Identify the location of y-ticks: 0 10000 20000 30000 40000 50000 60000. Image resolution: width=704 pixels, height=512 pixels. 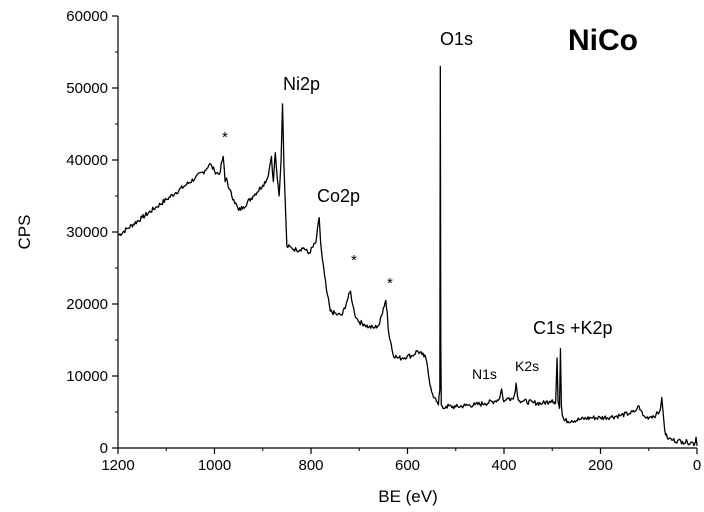
(92, 232).